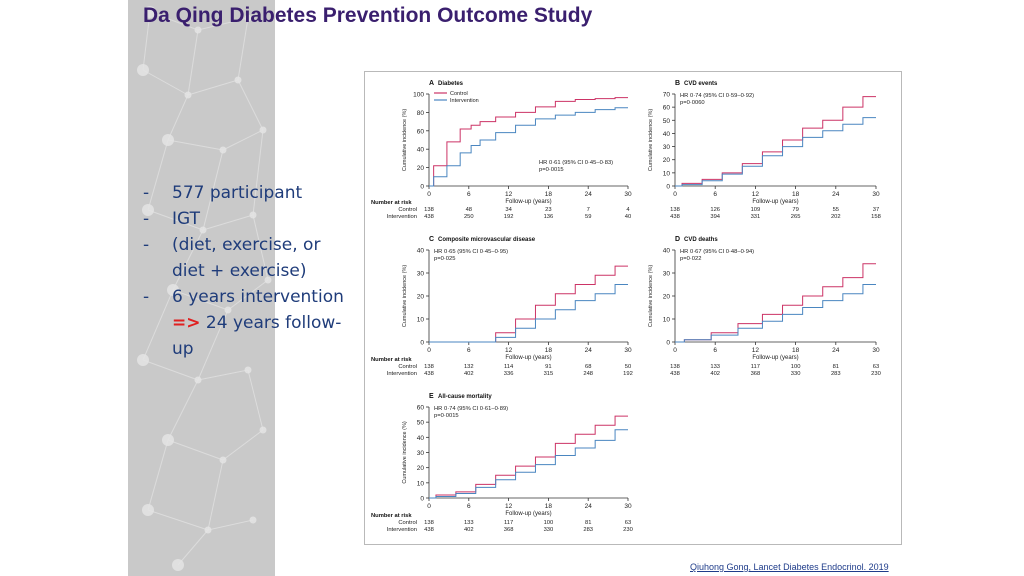 The height and width of the screenshot is (576, 1024). What do you see at coordinates (668, 187) in the screenshot?
I see `y-tick-label: 0` at bounding box center [668, 187].